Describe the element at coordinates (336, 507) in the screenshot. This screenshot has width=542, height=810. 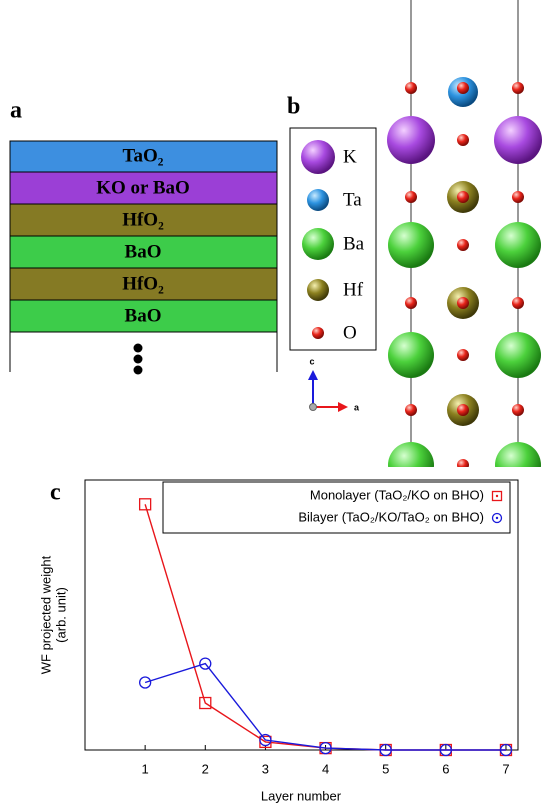
I see `legend` at that location.